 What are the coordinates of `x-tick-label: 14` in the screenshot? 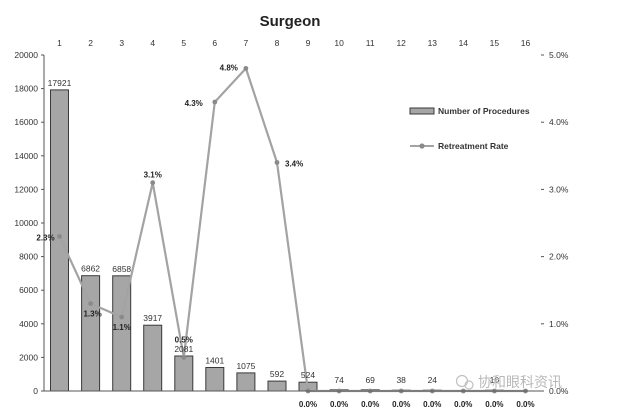 It's located at (464, 43).